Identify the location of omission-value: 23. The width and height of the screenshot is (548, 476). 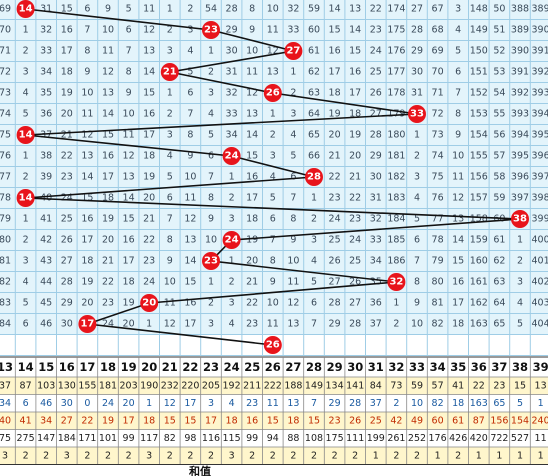
(252, 324).